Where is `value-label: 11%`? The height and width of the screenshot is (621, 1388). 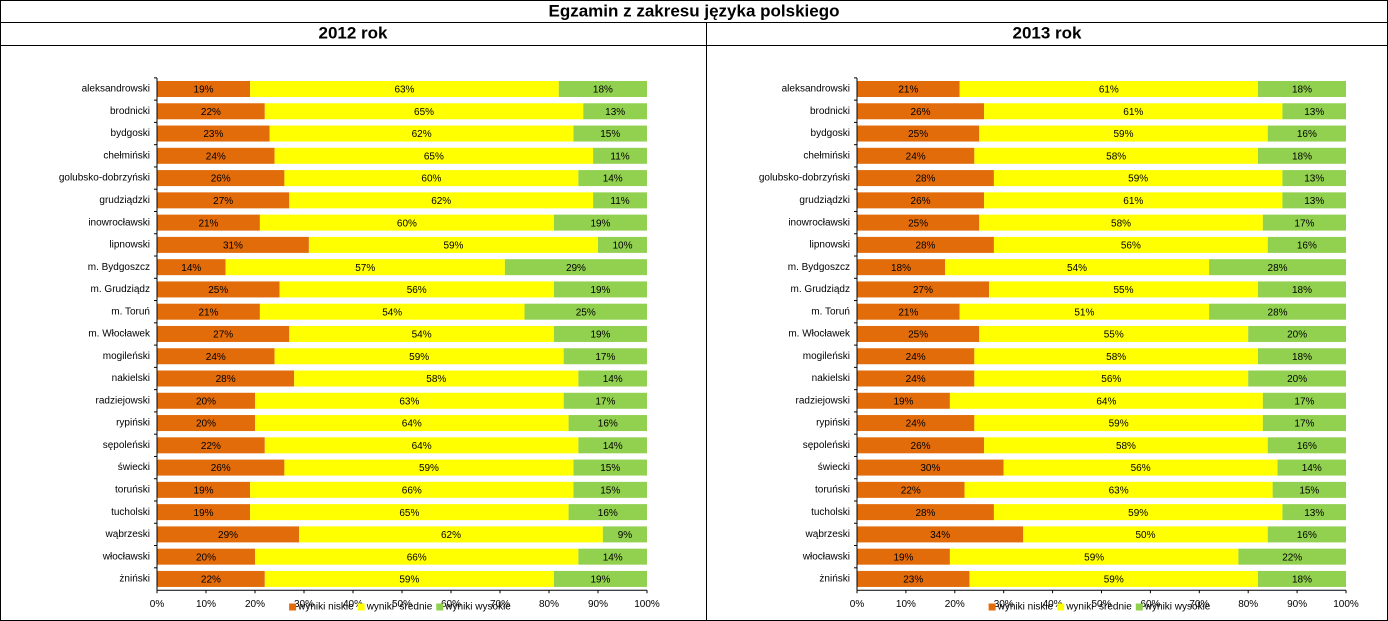 value-label: 11% is located at coordinates (619, 201).